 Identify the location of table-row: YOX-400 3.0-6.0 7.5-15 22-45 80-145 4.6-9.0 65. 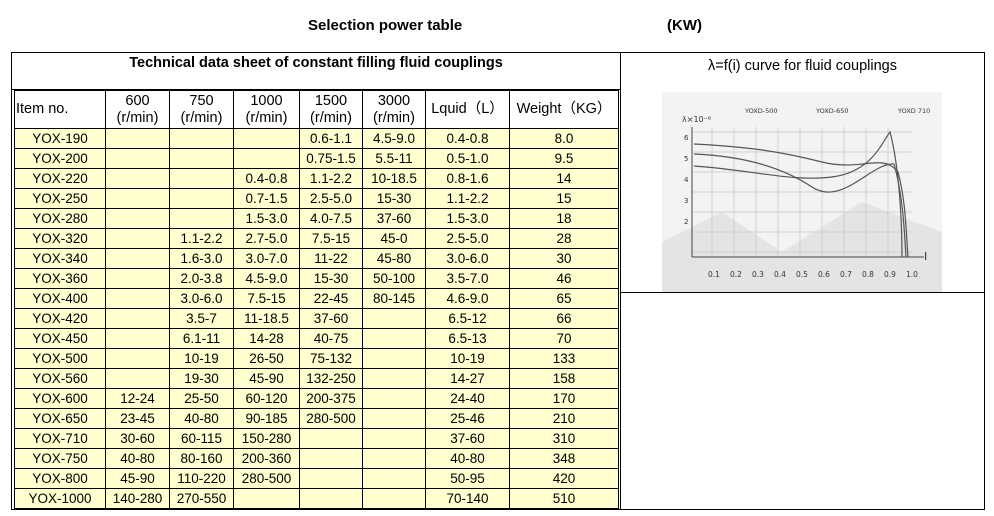
(316, 298).